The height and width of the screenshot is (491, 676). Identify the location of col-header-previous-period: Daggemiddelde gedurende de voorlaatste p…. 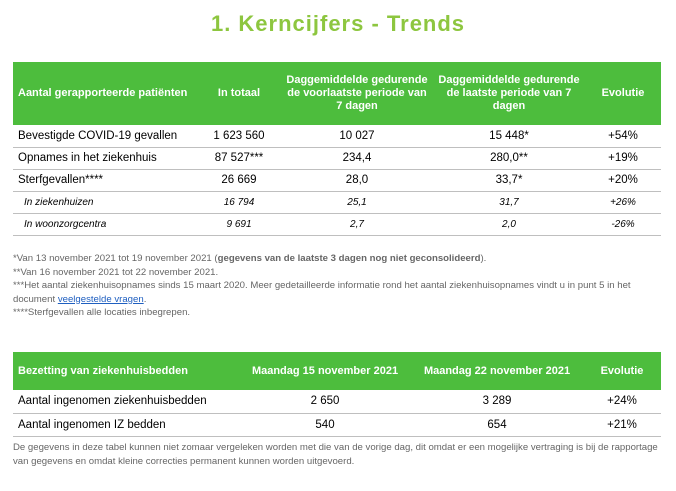
(357, 93).